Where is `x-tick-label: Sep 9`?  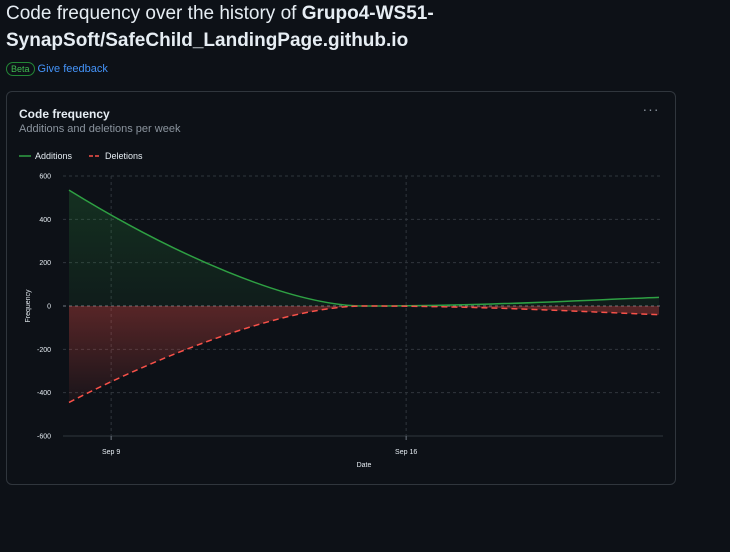 x-tick-label: Sep 9 is located at coordinates (111, 452).